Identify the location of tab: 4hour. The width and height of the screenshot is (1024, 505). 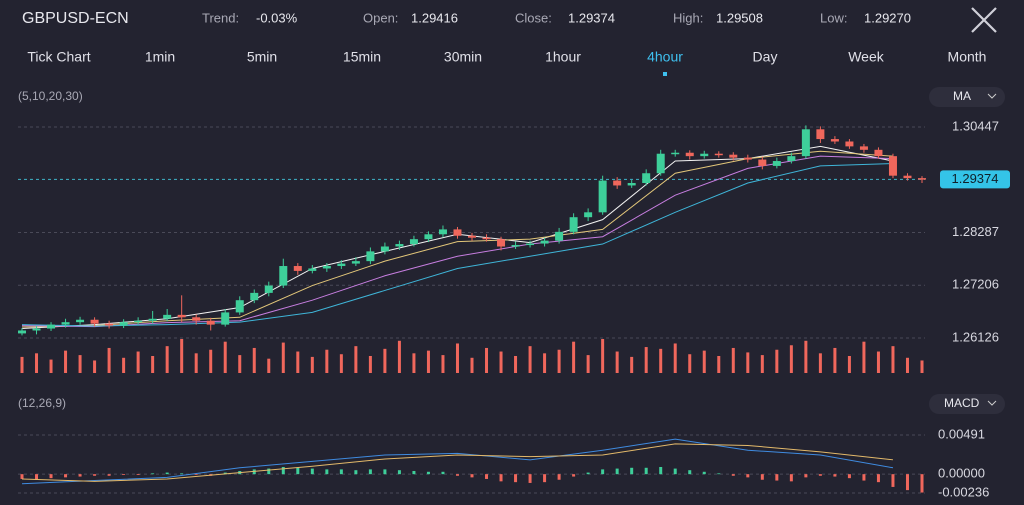
(665, 57).